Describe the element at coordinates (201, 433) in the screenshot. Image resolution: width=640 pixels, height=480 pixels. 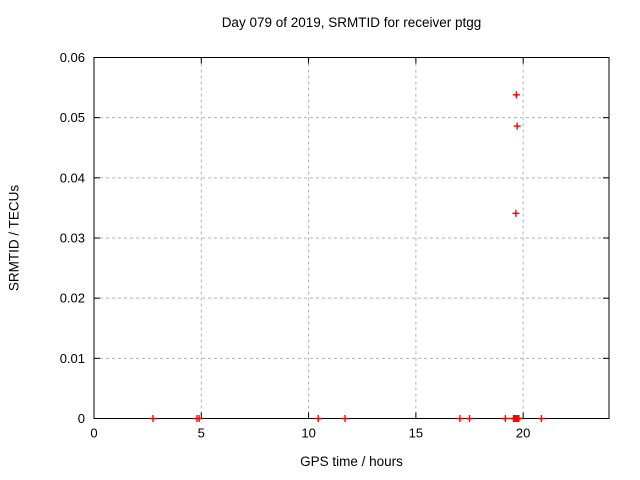
I see `svg-text: 5` at that location.